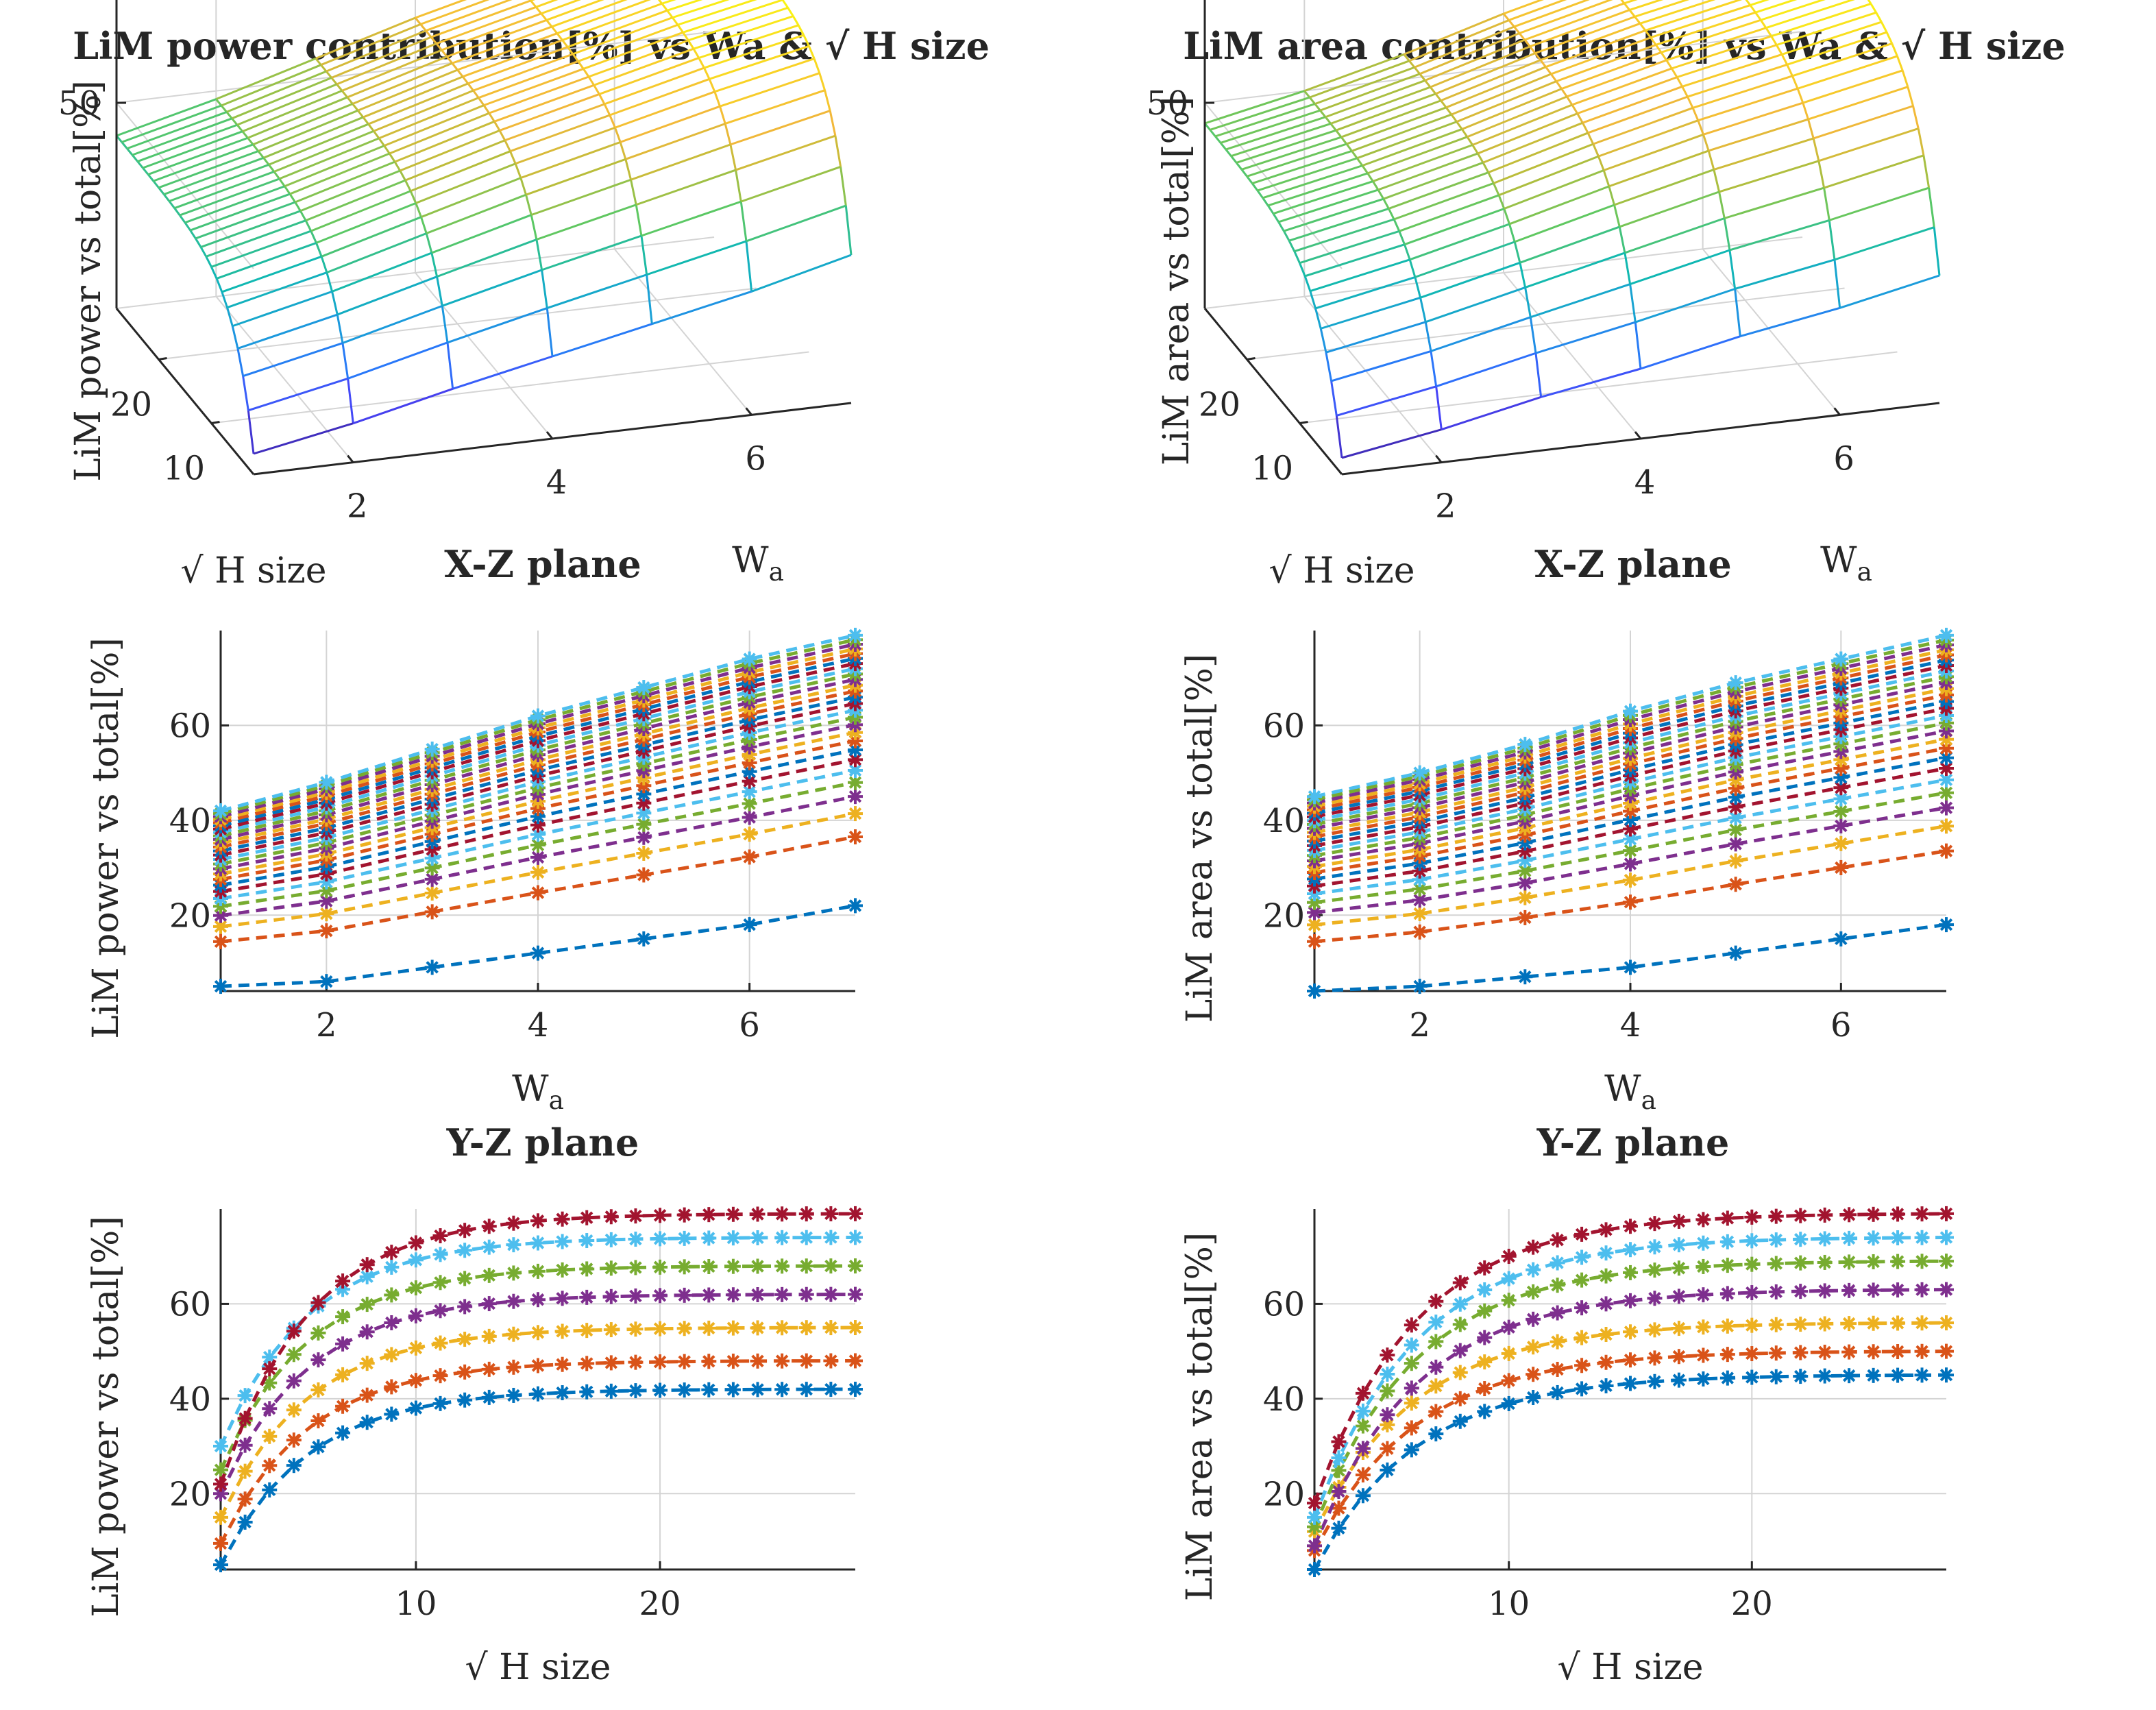  I want to click on x-tick-label: 2, so click(326, 1025).